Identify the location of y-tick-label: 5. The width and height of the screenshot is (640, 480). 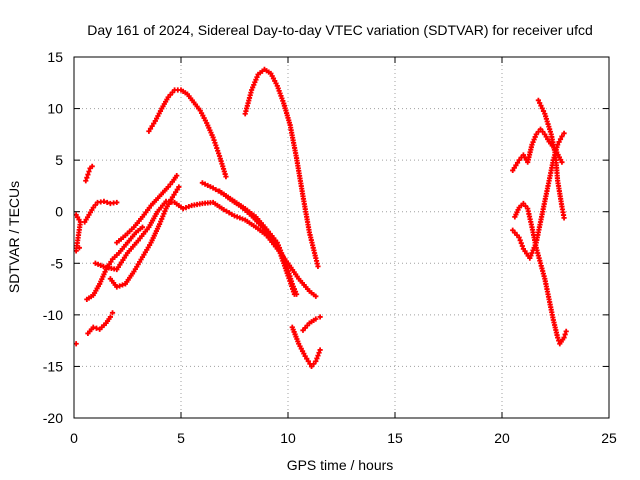
(59, 160).